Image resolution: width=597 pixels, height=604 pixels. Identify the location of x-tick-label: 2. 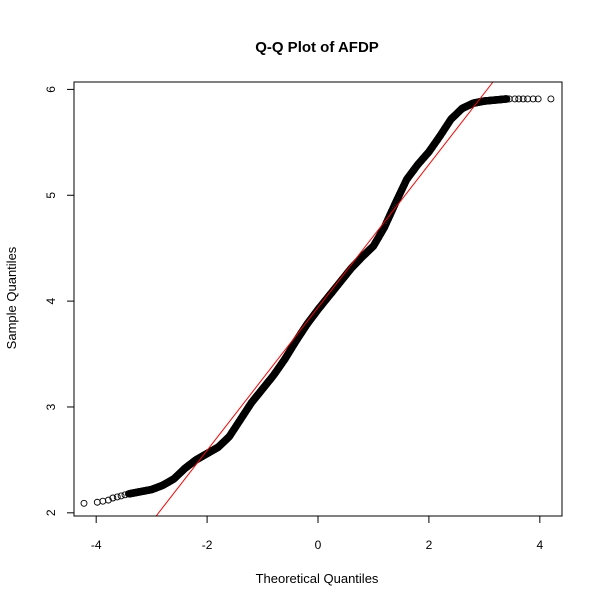
(429, 545).